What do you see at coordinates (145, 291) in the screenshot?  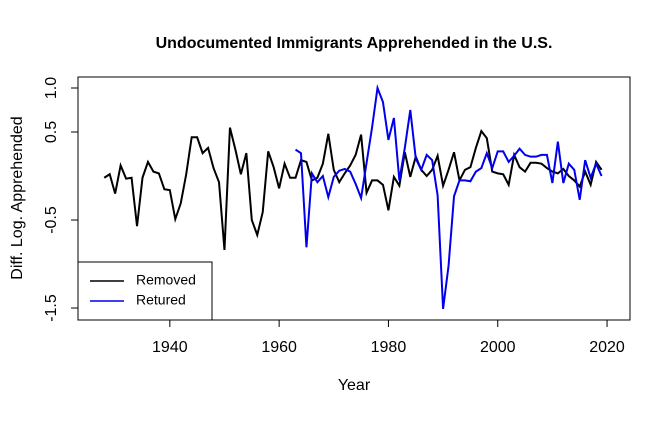 I see `legend-box` at bounding box center [145, 291].